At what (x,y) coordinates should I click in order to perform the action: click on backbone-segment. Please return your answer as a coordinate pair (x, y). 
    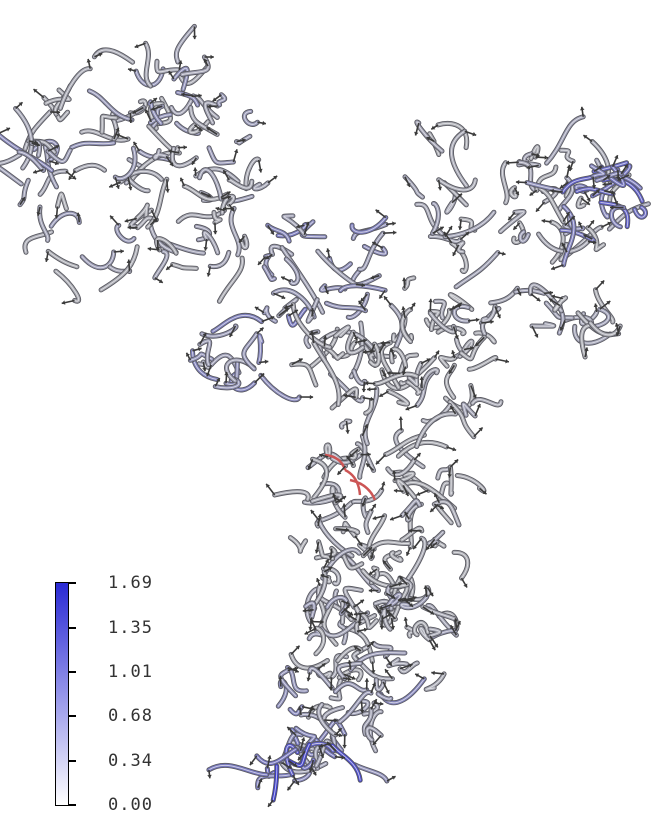
    Looking at the image, I should click on (291, 495).